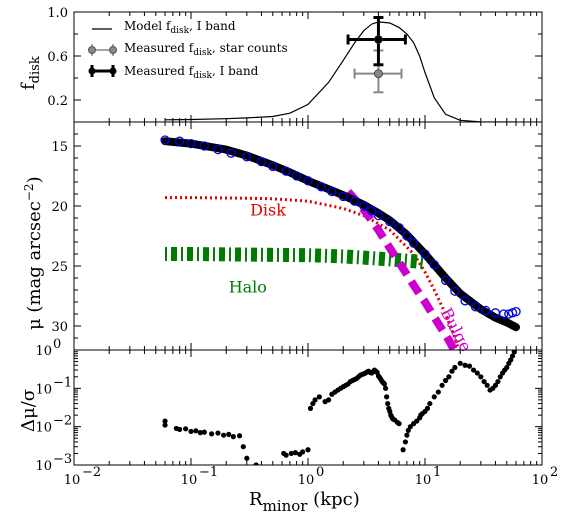 The height and width of the screenshot is (525, 587). I want to click on top-measurements, so click(376, 55).